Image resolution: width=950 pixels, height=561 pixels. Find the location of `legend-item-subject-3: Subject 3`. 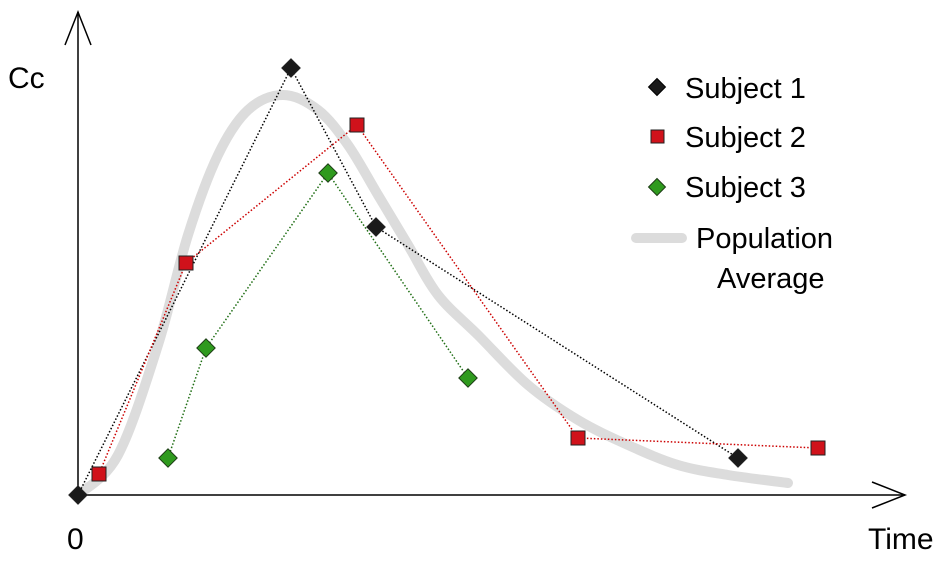

legend-item-subject-3: Subject 3 is located at coordinates (726, 188).